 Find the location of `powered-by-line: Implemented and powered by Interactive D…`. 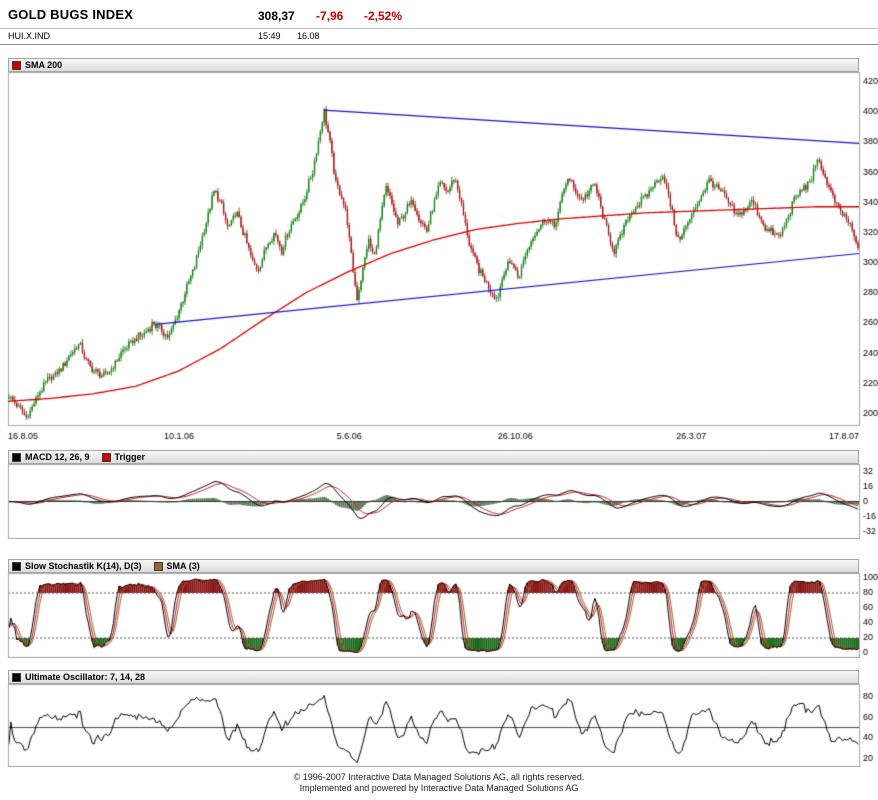

powered-by-line: Implemented and powered by Interactive D… is located at coordinates (439, 788).